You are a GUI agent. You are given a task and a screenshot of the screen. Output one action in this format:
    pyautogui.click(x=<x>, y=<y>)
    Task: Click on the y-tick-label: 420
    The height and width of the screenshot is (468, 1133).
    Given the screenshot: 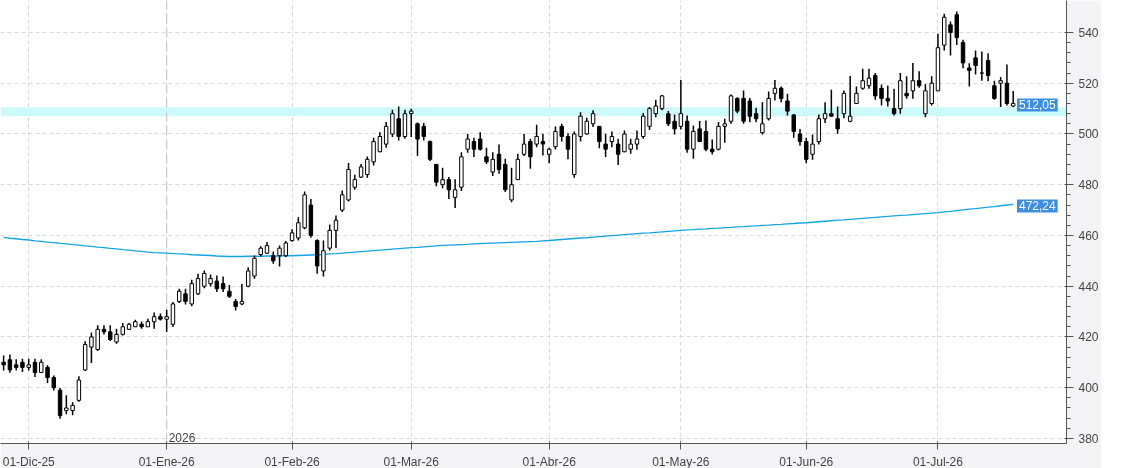 What is the action you would take?
    pyautogui.click(x=1088, y=337)
    